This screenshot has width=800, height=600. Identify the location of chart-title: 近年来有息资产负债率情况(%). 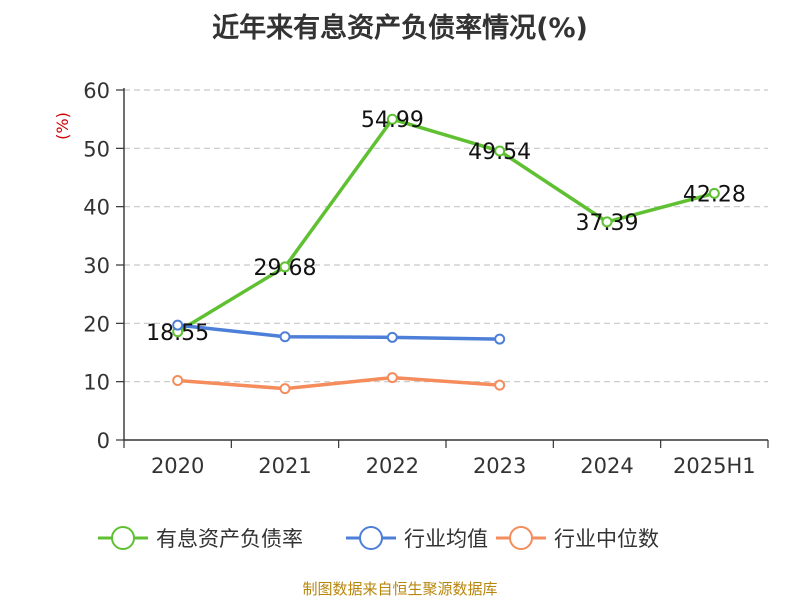
(400, 28).